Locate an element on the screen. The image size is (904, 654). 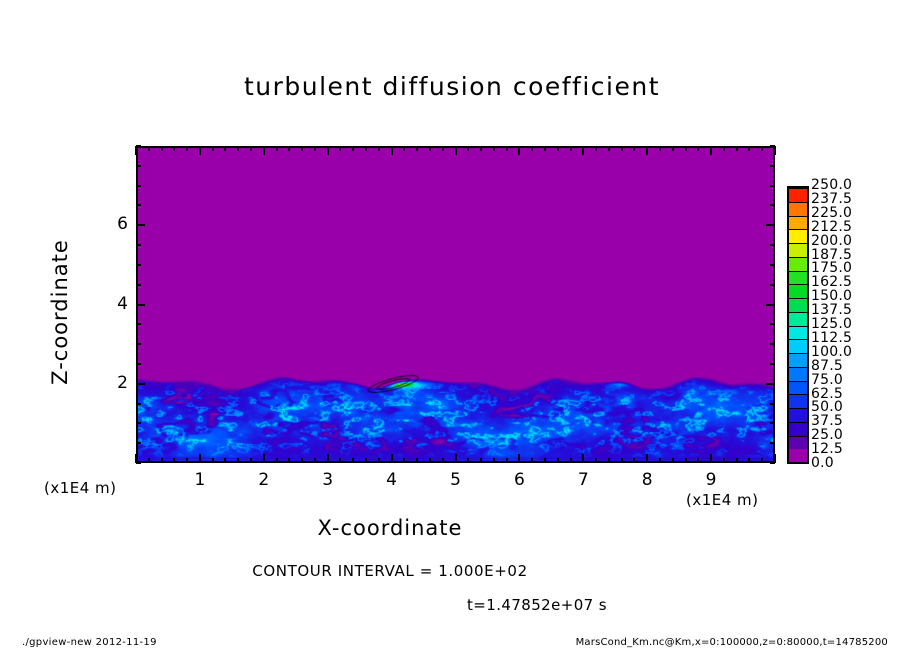
y-tick-label: 4 is located at coordinates (122, 303).